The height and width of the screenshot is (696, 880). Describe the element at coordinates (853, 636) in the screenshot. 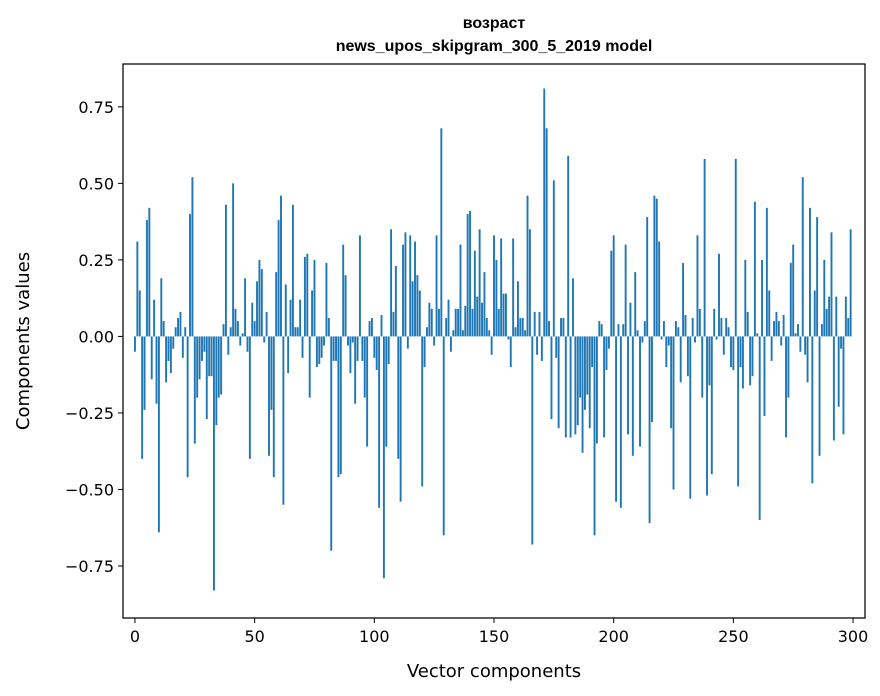

I see `x-tick-label: 300` at that location.